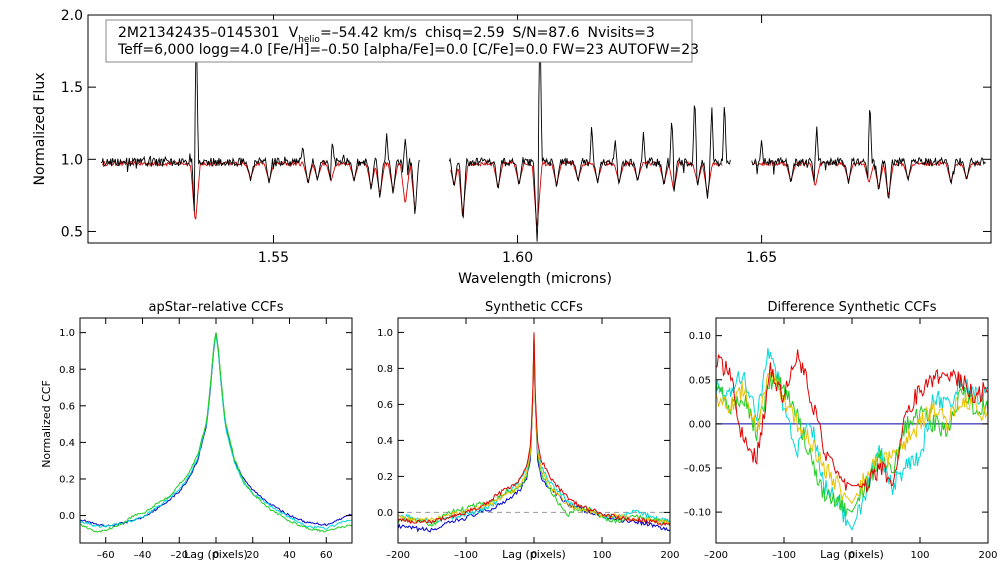 This screenshot has height=576, width=1008. What do you see at coordinates (143, 555) in the screenshot?
I see `x-tick-label: –40` at bounding box center [143, 555].